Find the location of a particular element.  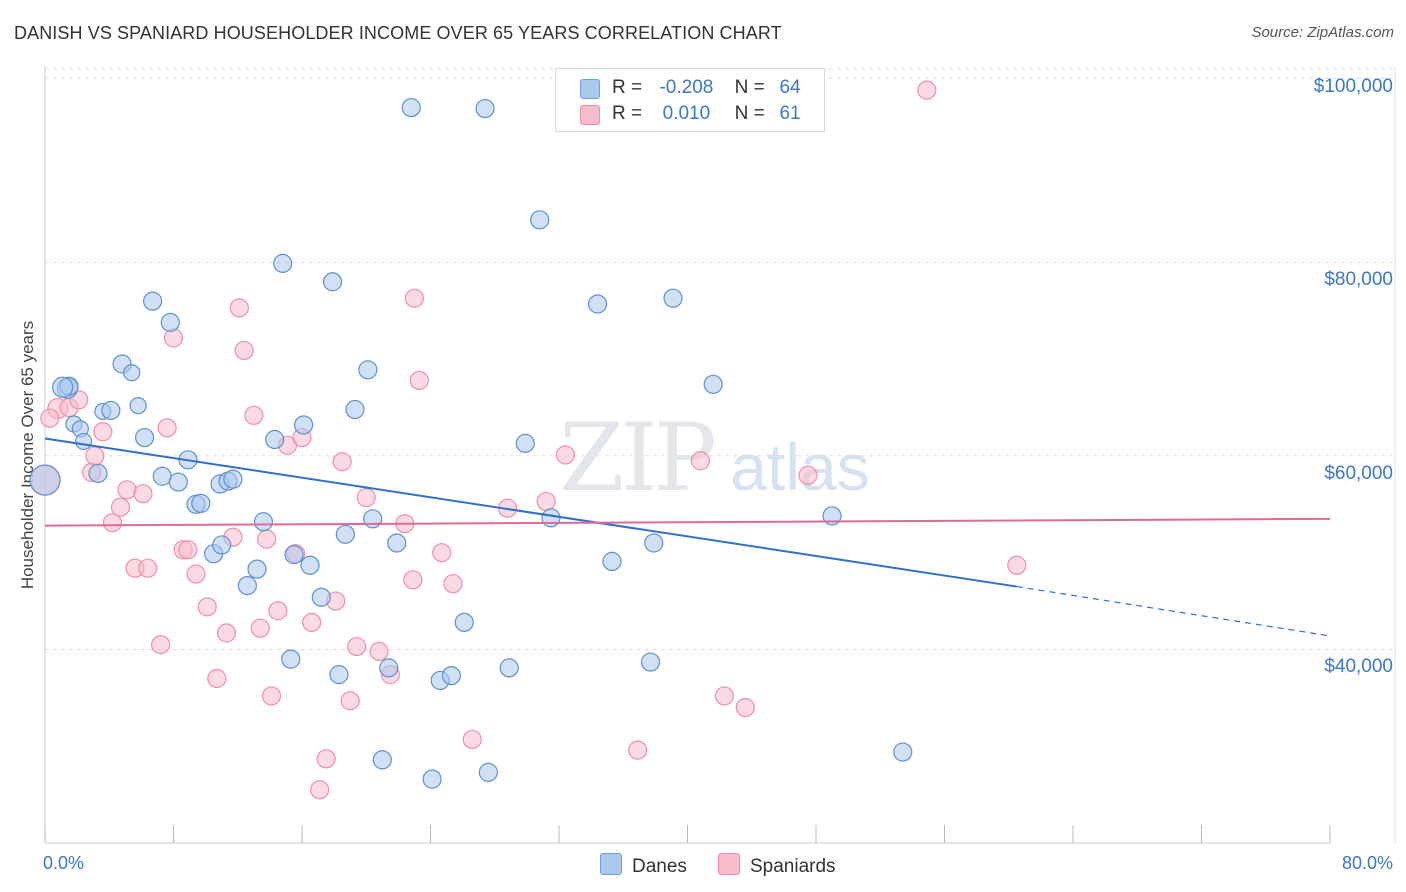

watermark-zip: ZIP is located at coordinates (636, 458).